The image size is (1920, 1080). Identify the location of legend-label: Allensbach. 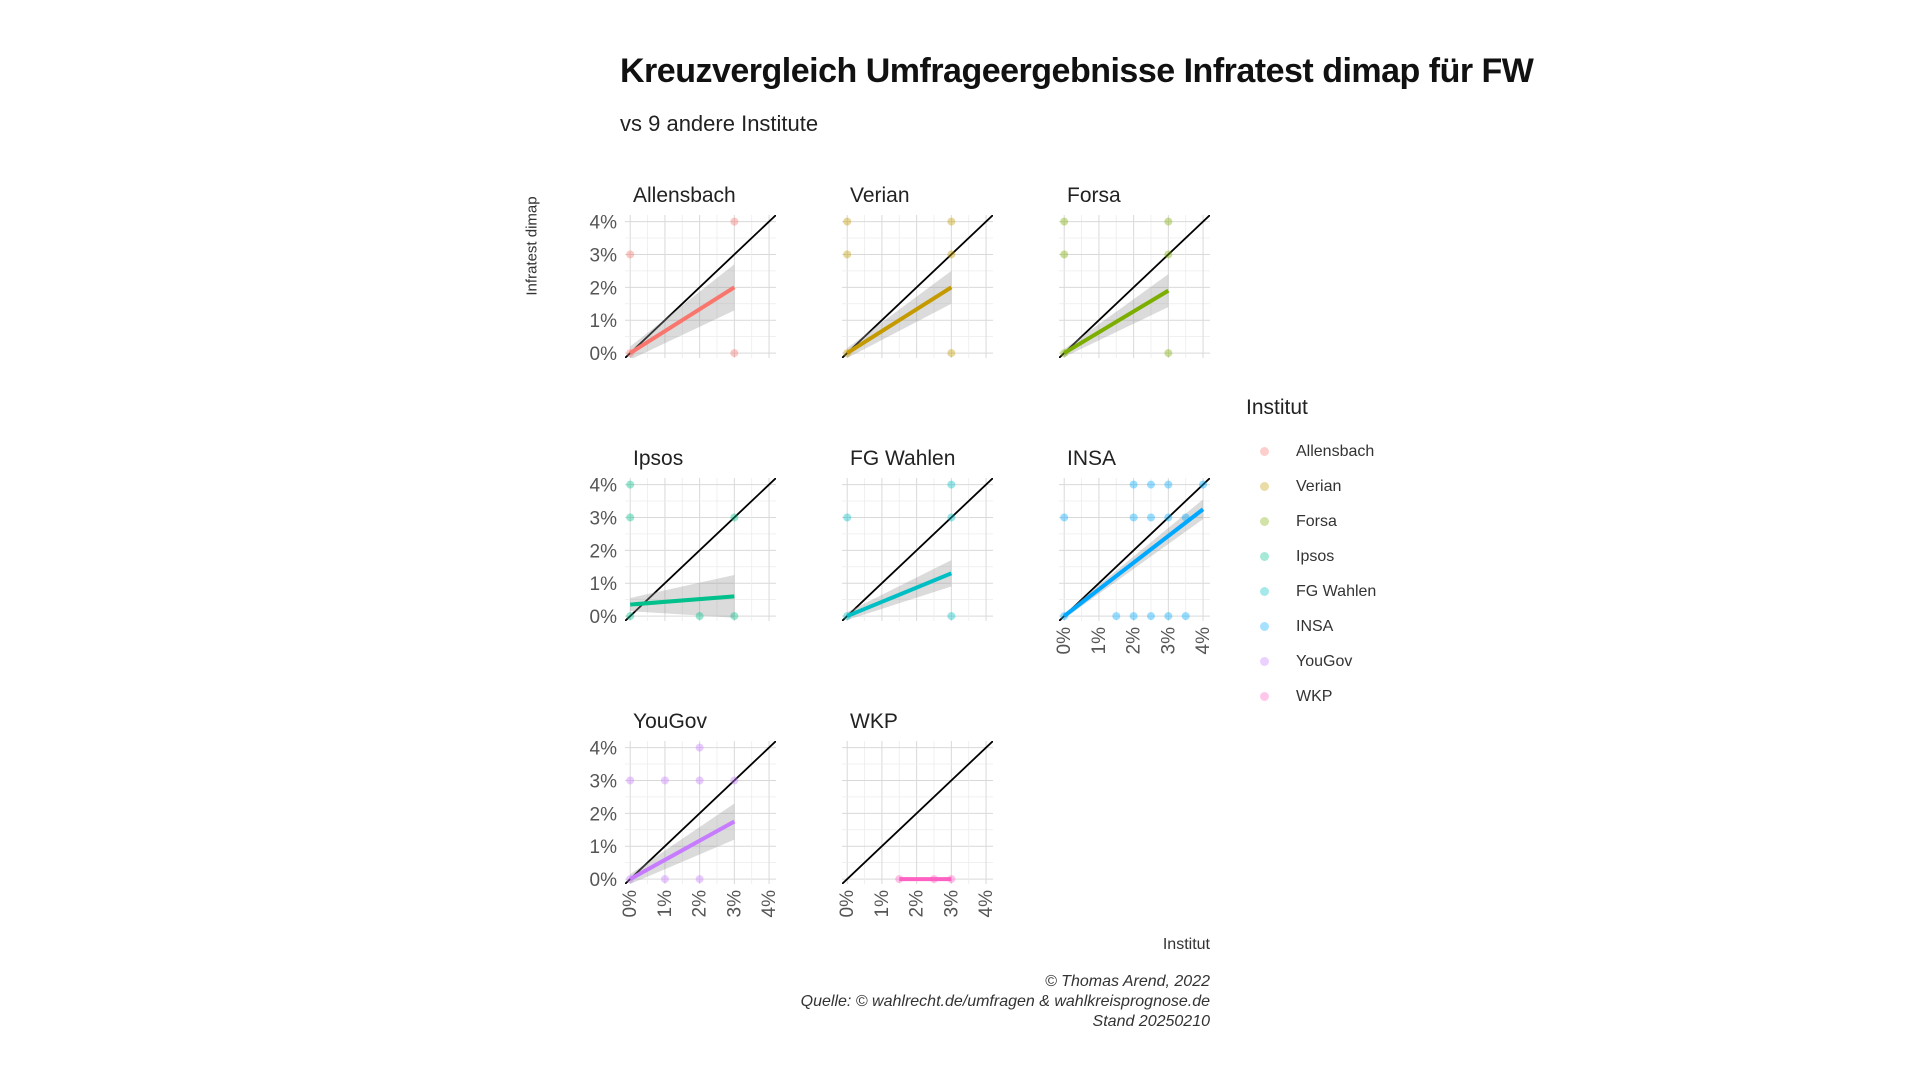
(1335, 451).